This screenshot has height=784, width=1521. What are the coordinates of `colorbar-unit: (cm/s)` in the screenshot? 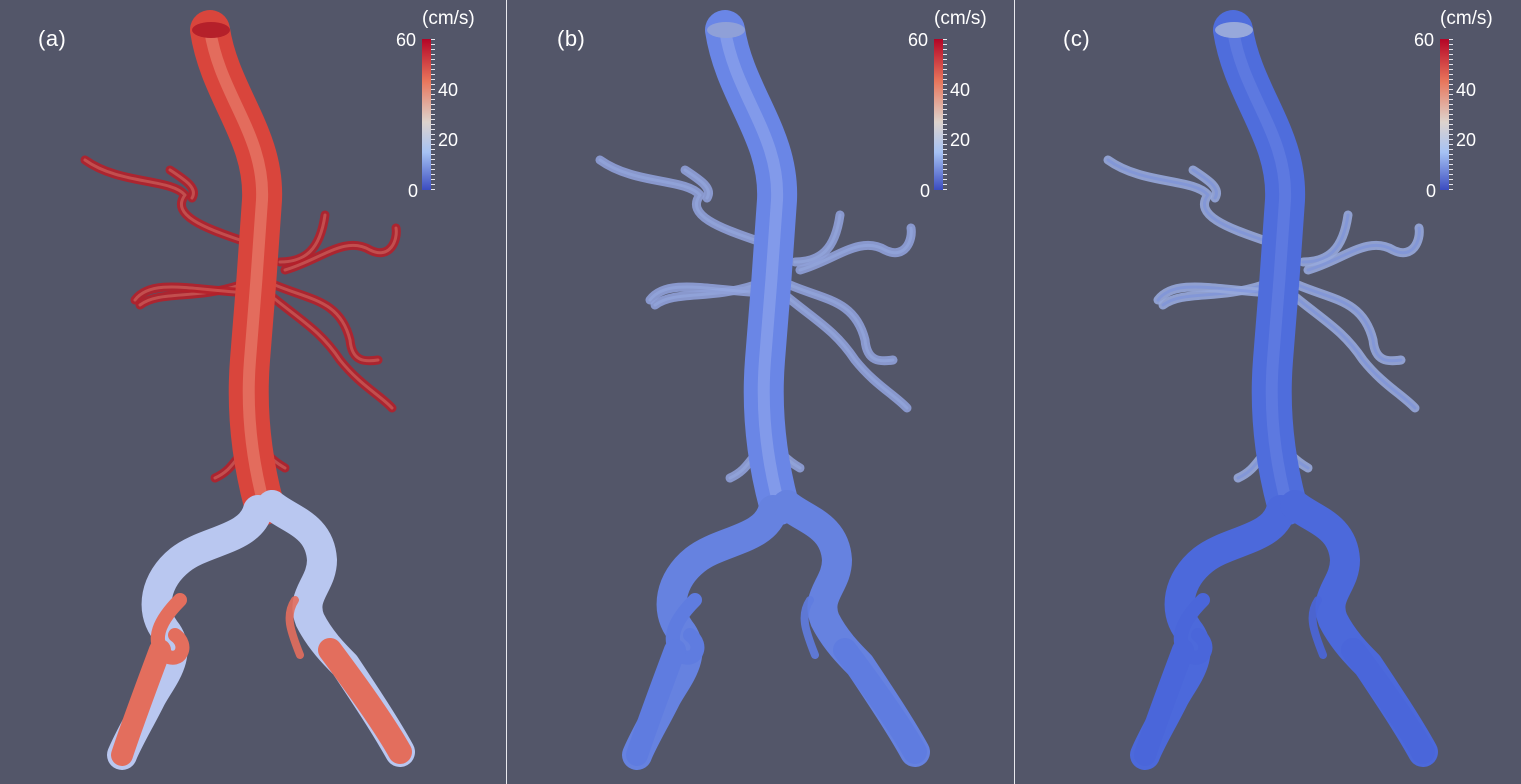 It's located at (448, 18).